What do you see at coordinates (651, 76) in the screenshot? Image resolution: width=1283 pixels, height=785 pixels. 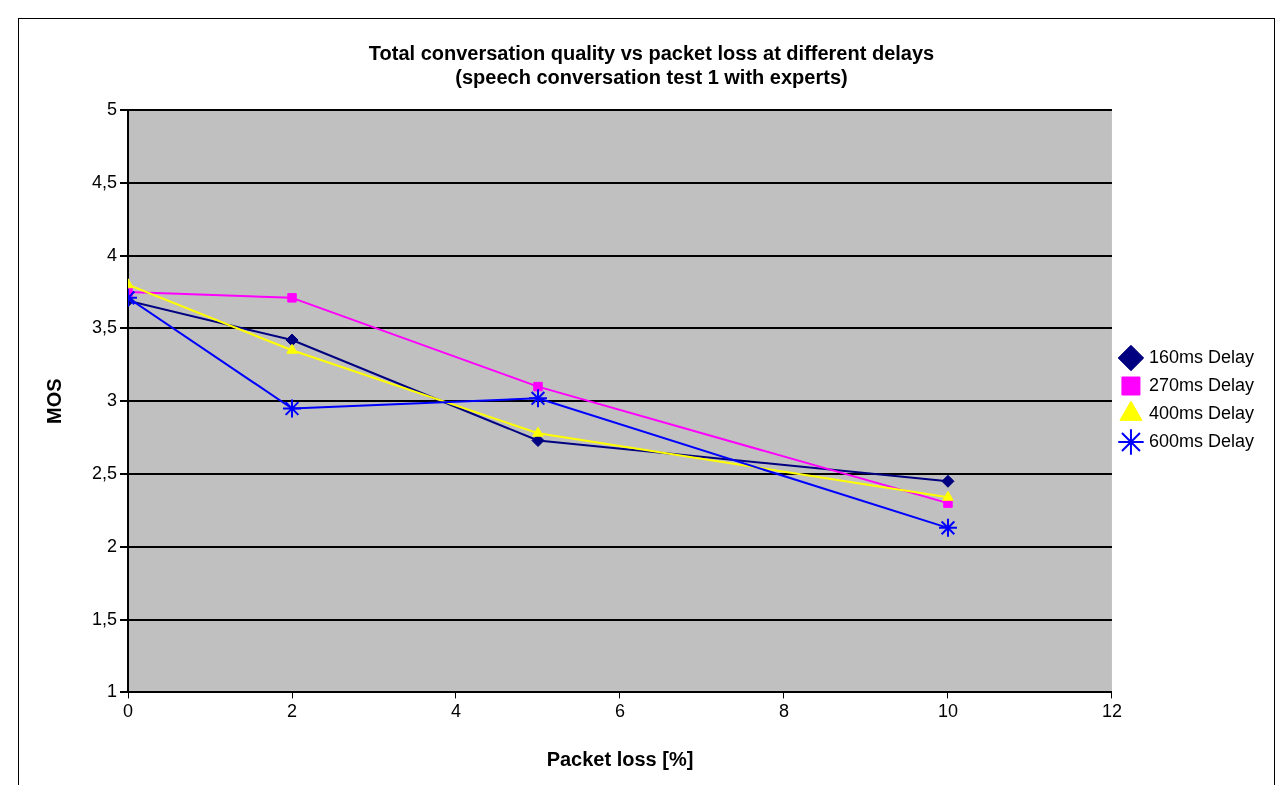 I see `text: (speech conversation test 1 with experts)` at bounding box center [651, 76].